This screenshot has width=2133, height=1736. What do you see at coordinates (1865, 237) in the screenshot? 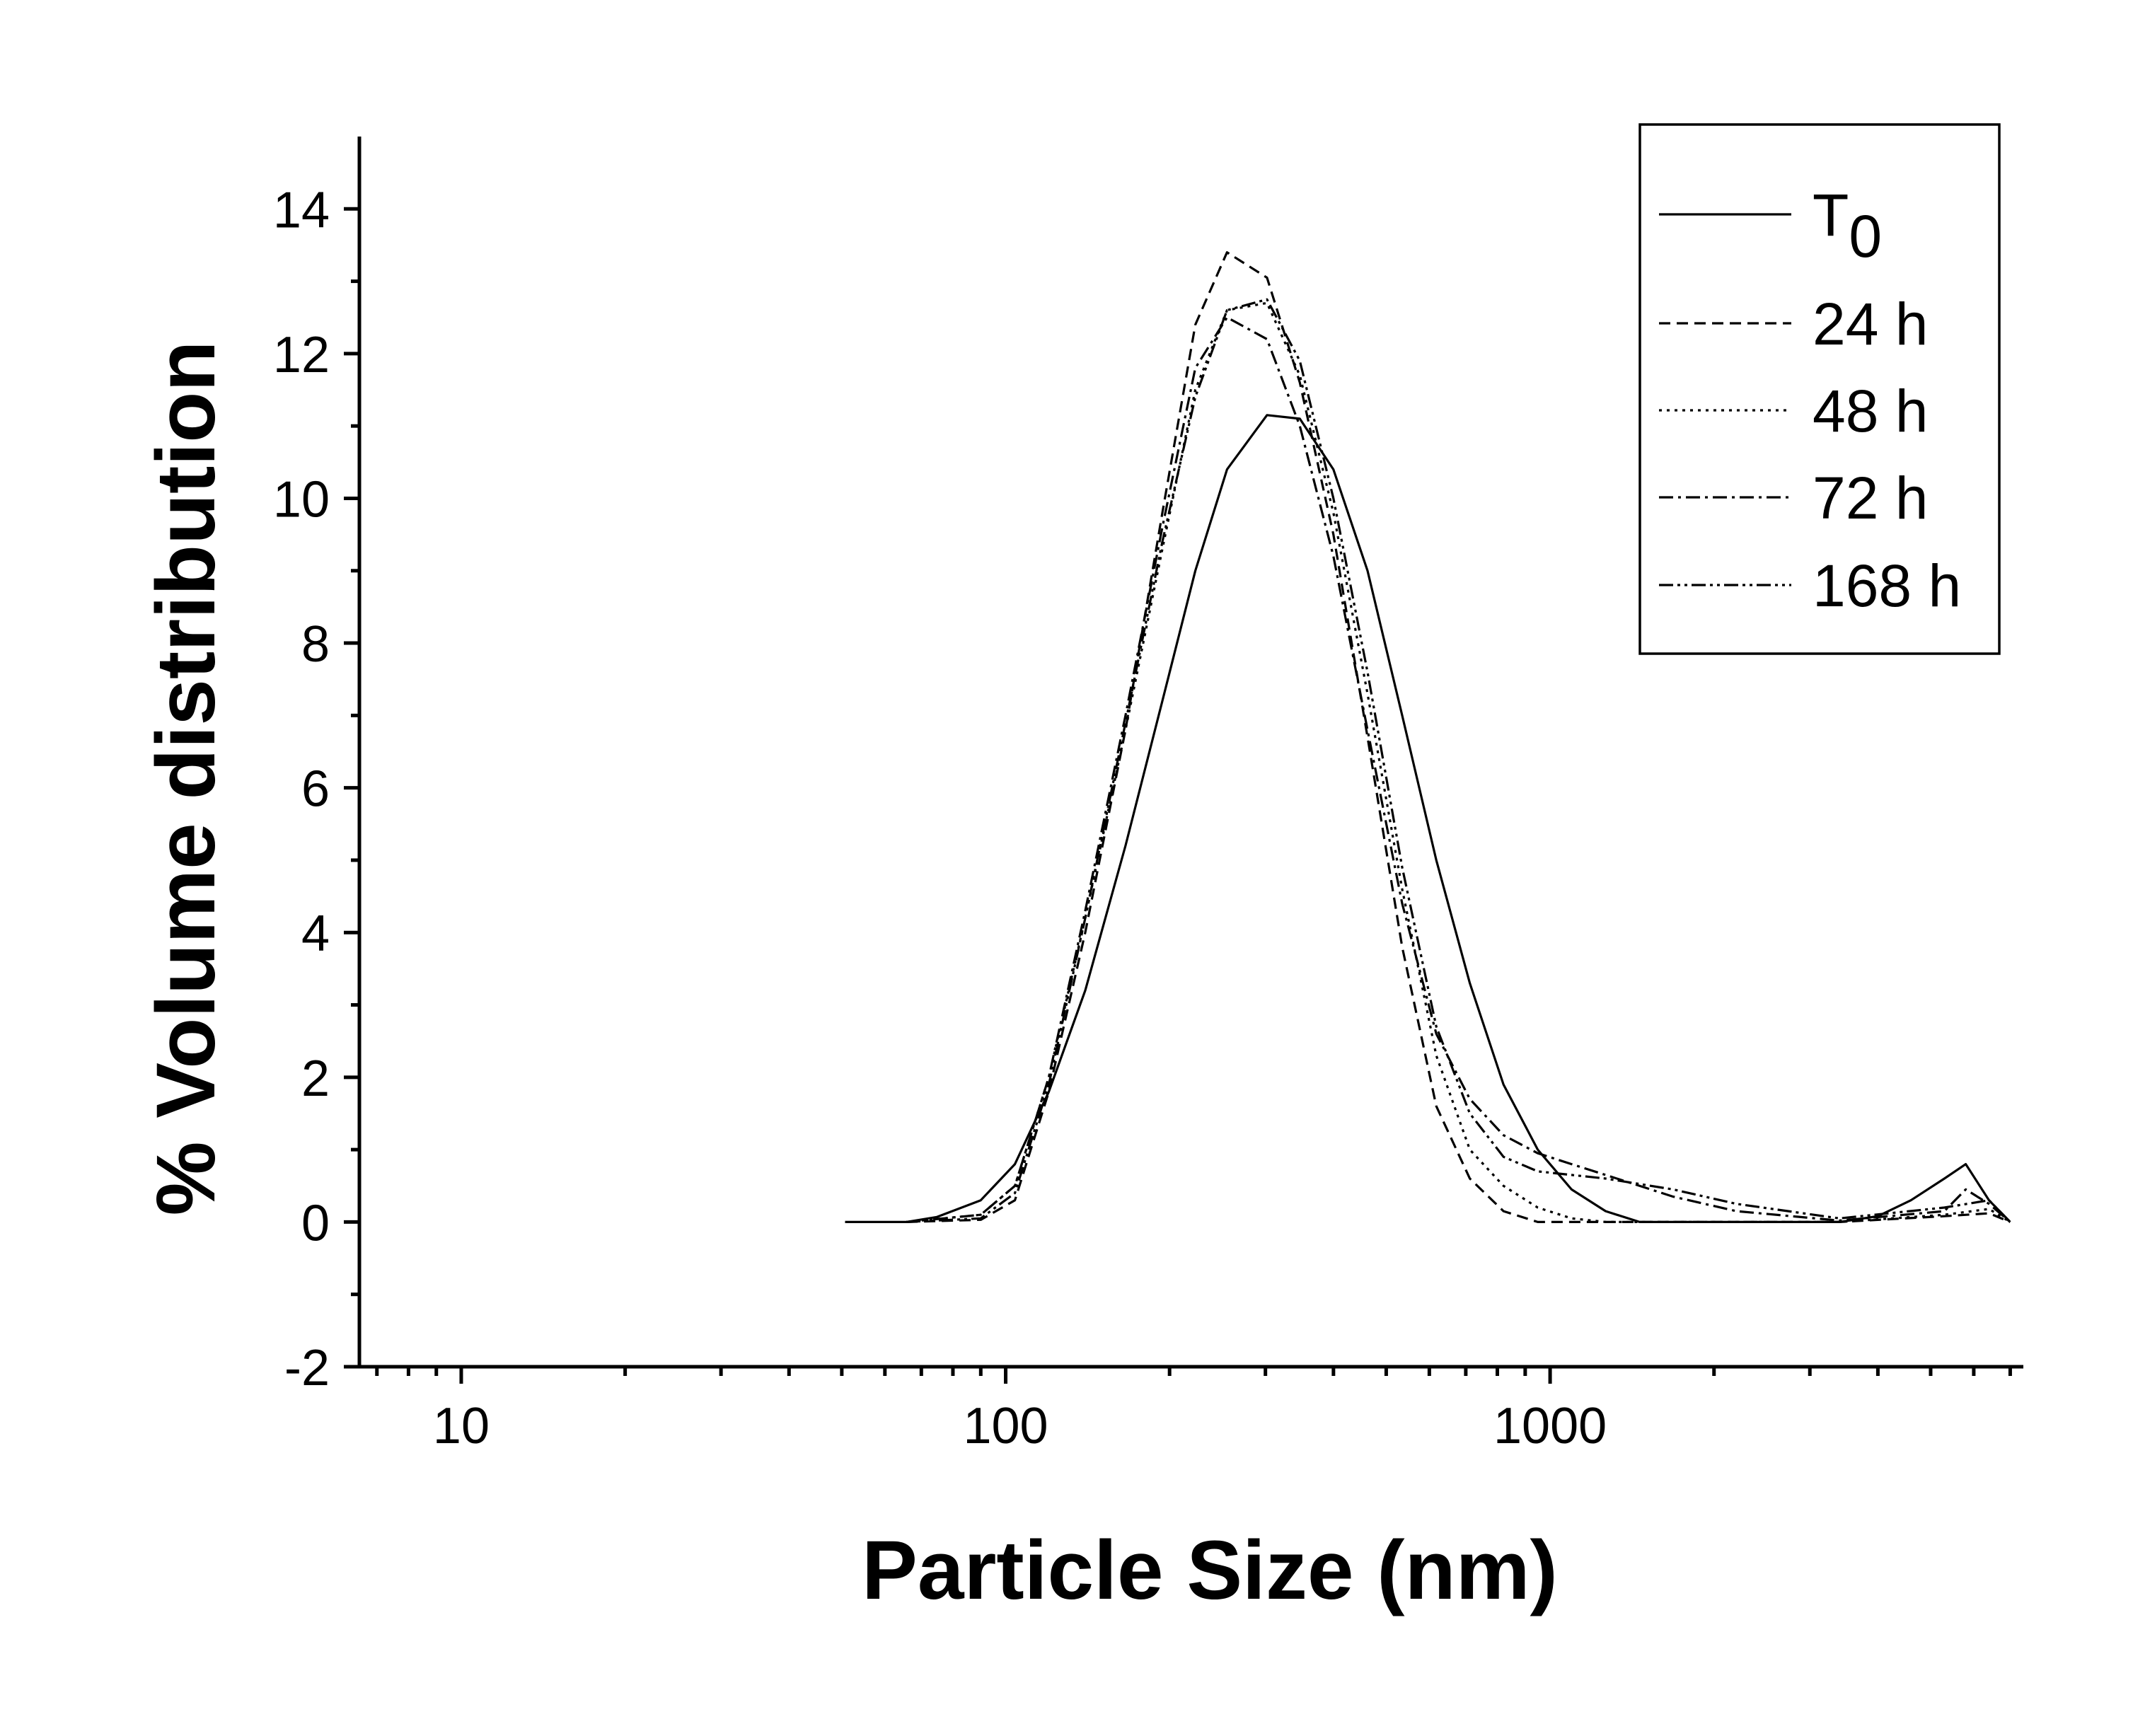
I see `legend-label-subscript: 0` at bounding box center [1865, 237].